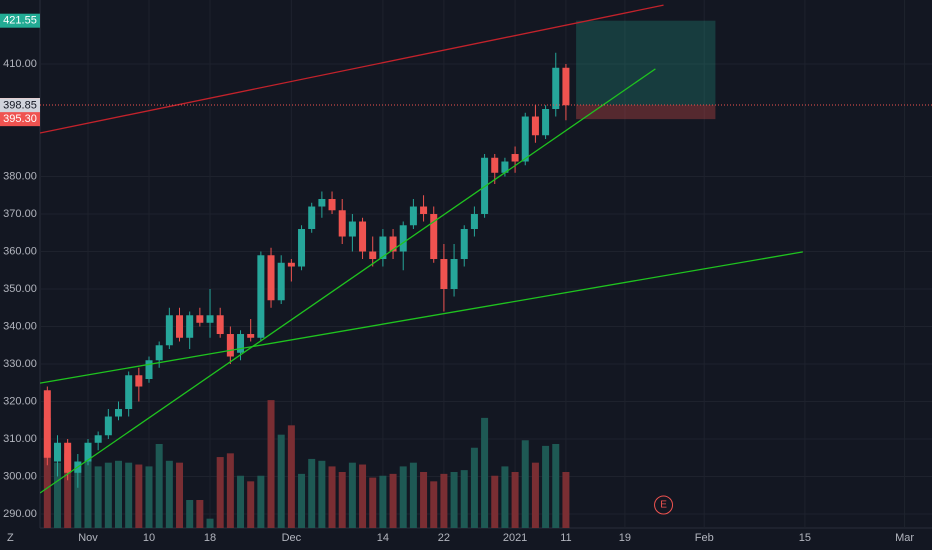 Image resolution: width=932 pixels, height=550 pixels. I want to click on y-tick-label: 330.00, so click(20, 364).